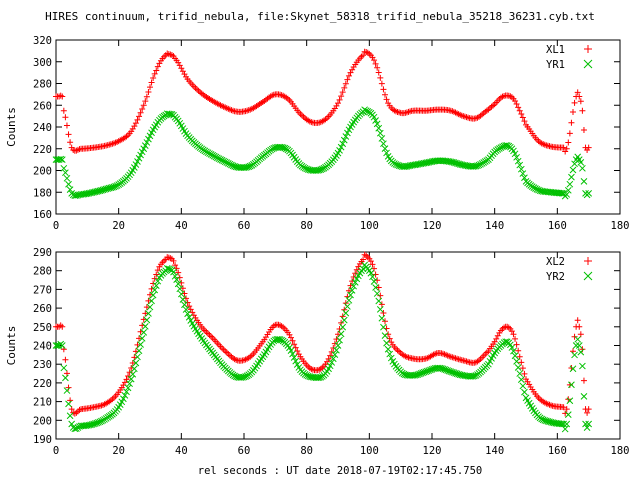 This screenshot has height=480, width=640. What do you see at coordinates (494, 451) in the screenshot?
I see `x-tick-label: 140` at bounding box center [494, 451].